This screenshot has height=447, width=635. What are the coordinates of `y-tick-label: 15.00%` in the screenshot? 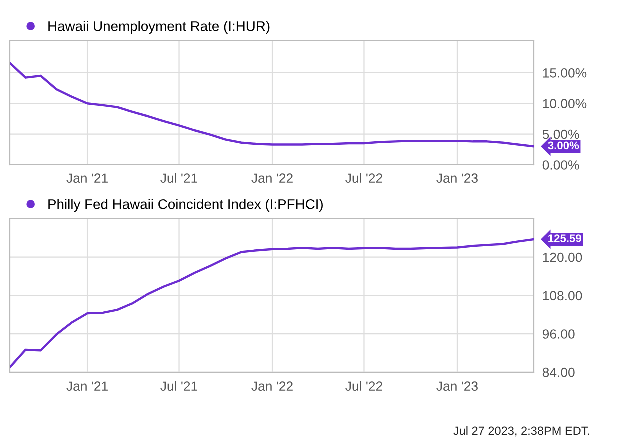 It's located at (565, 73).